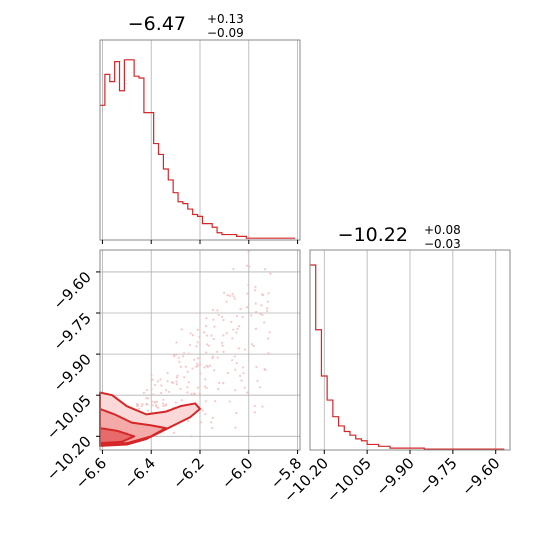  Describe the element at coordinates (225, 33) in the screenshot. I see `top-histogram-title-lower: −0.09` at that location.